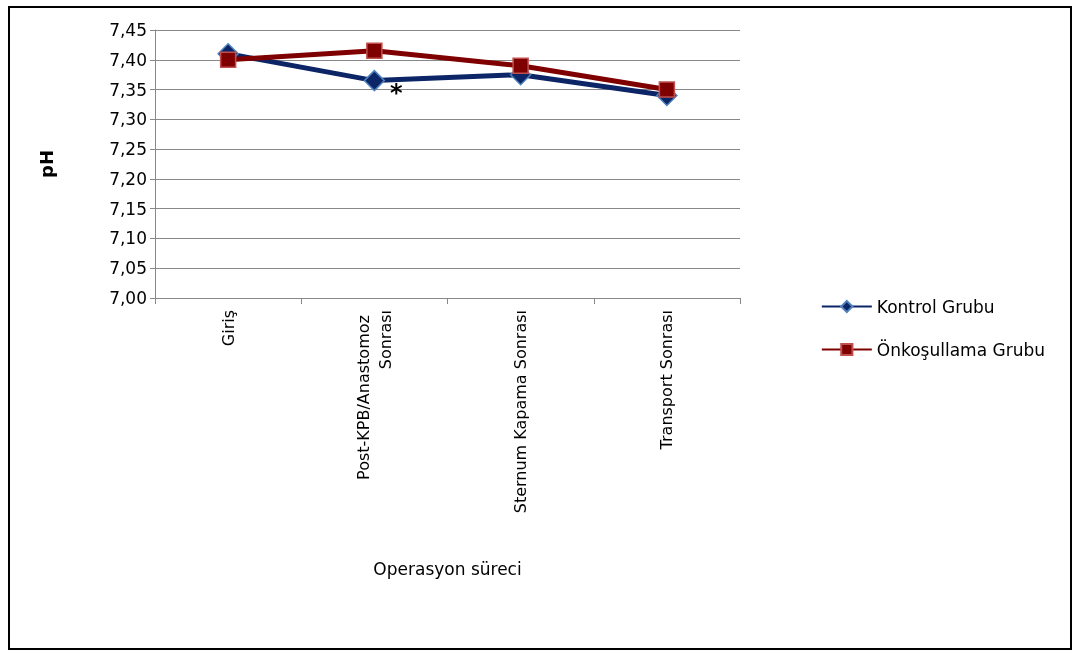  Describe the element at coordinates (46, 164) in the screenshot. I see `y-axis-title: pH` at that location.